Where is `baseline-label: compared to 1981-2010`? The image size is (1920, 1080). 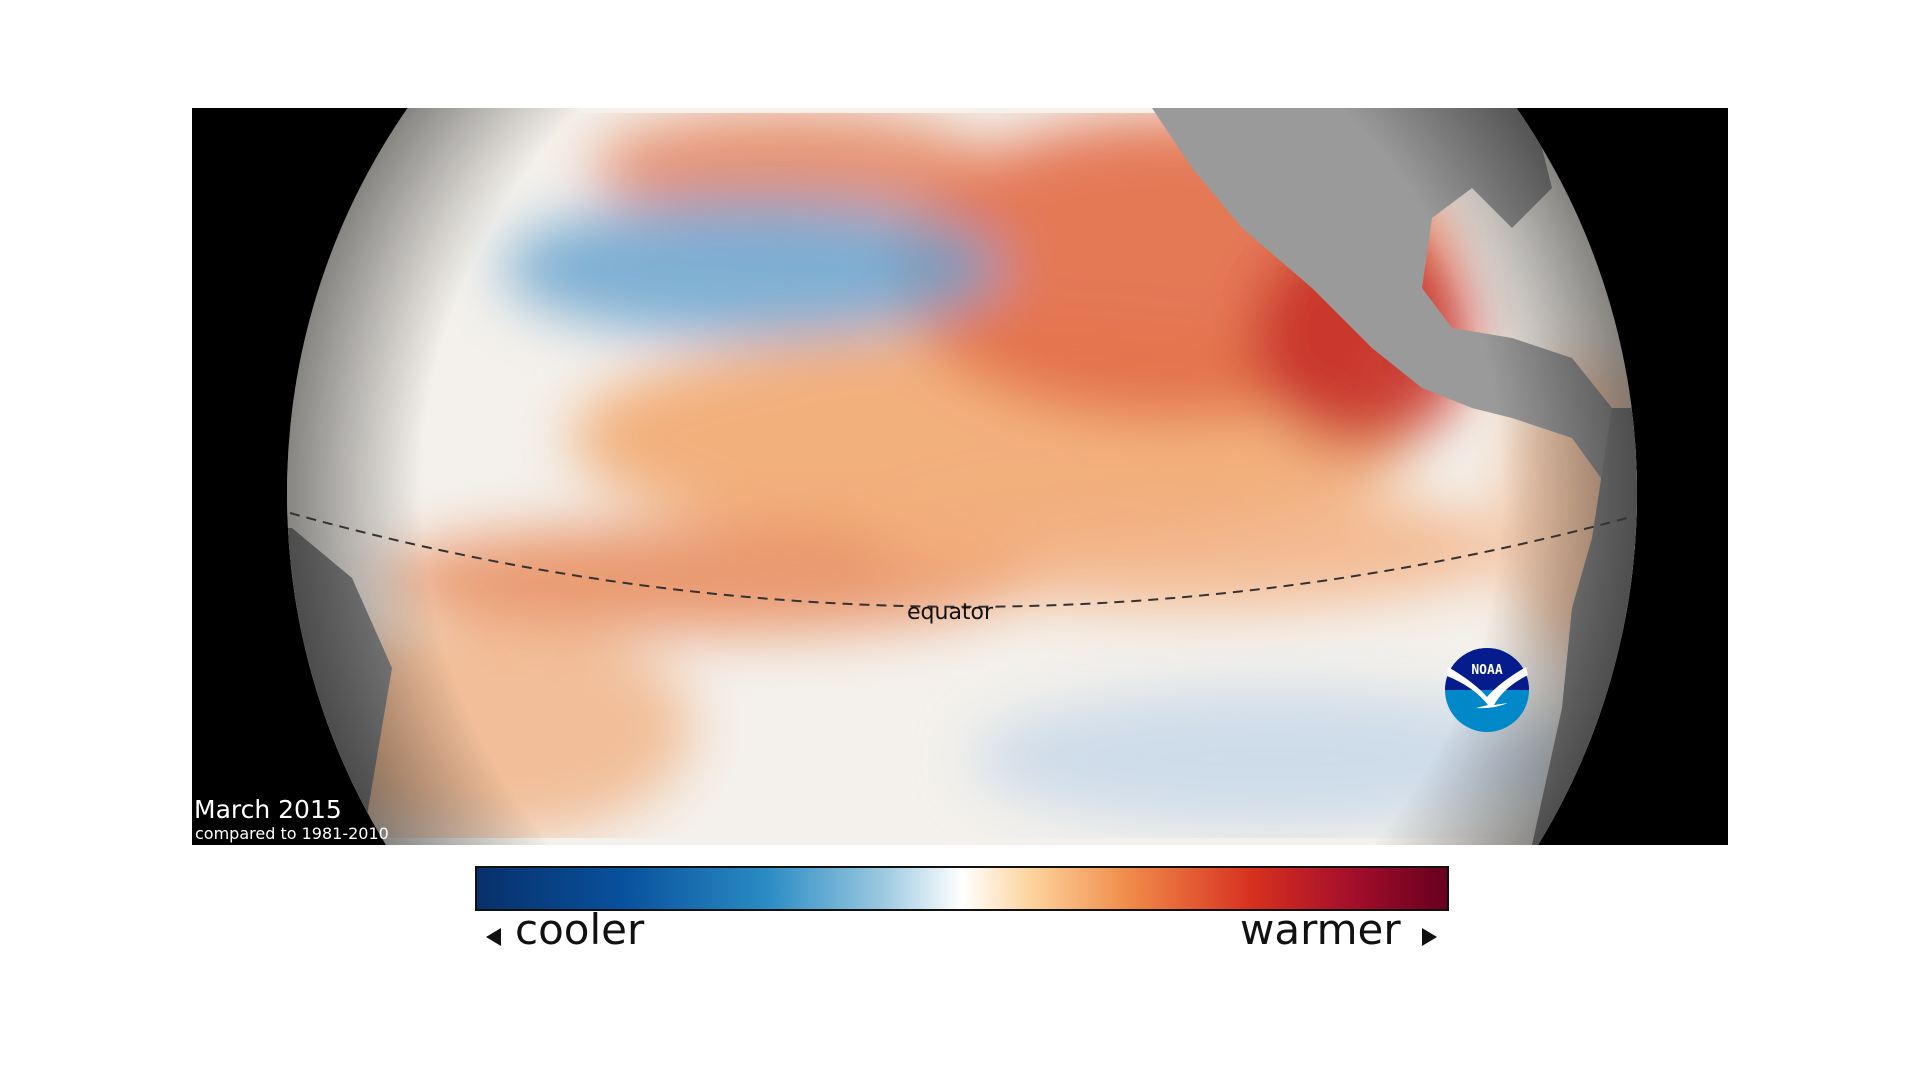
baseline-label: compared to 1981-2010 is located at coordinates (292, 833).